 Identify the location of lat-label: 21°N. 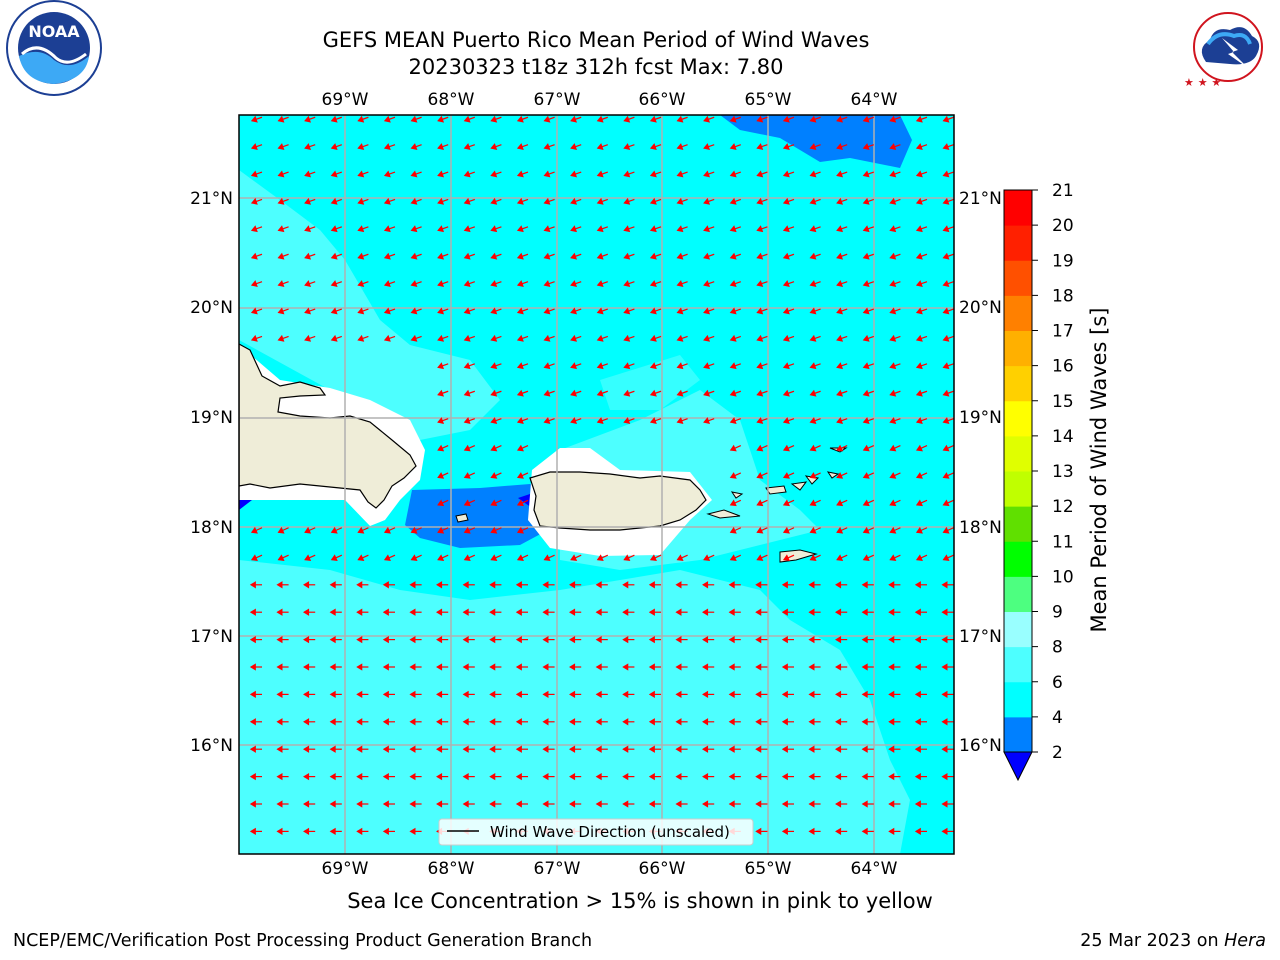
(211, 199).